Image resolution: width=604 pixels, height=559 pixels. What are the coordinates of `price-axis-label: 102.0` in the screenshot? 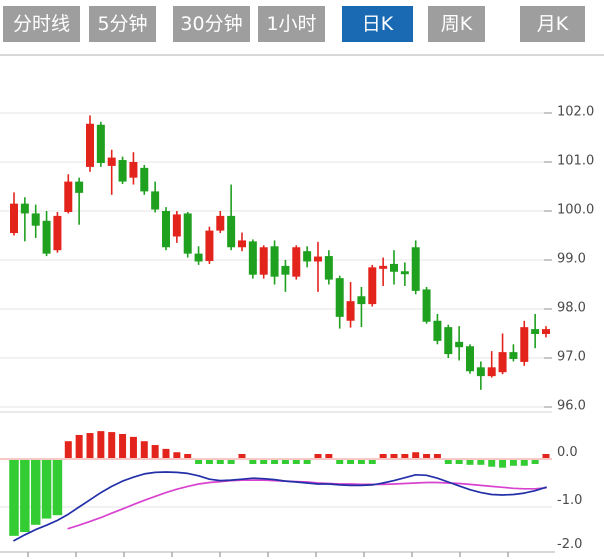 It's located at (575, 112).